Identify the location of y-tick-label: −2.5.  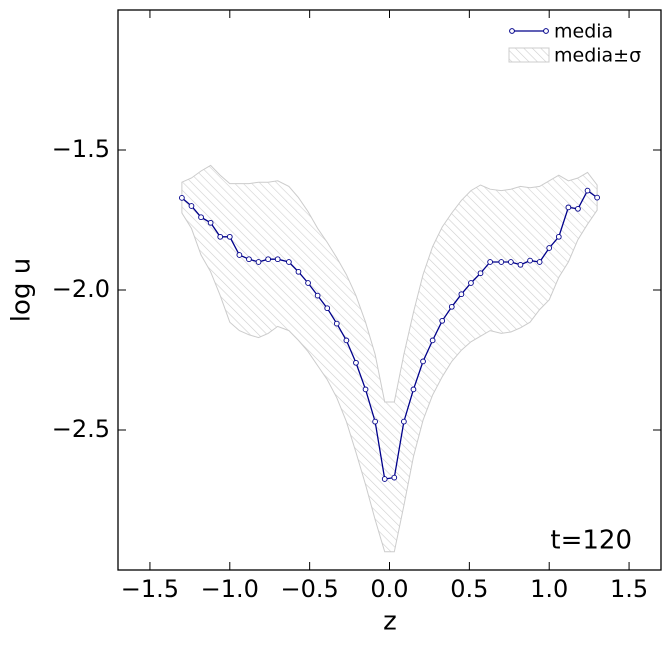
(81, 429).